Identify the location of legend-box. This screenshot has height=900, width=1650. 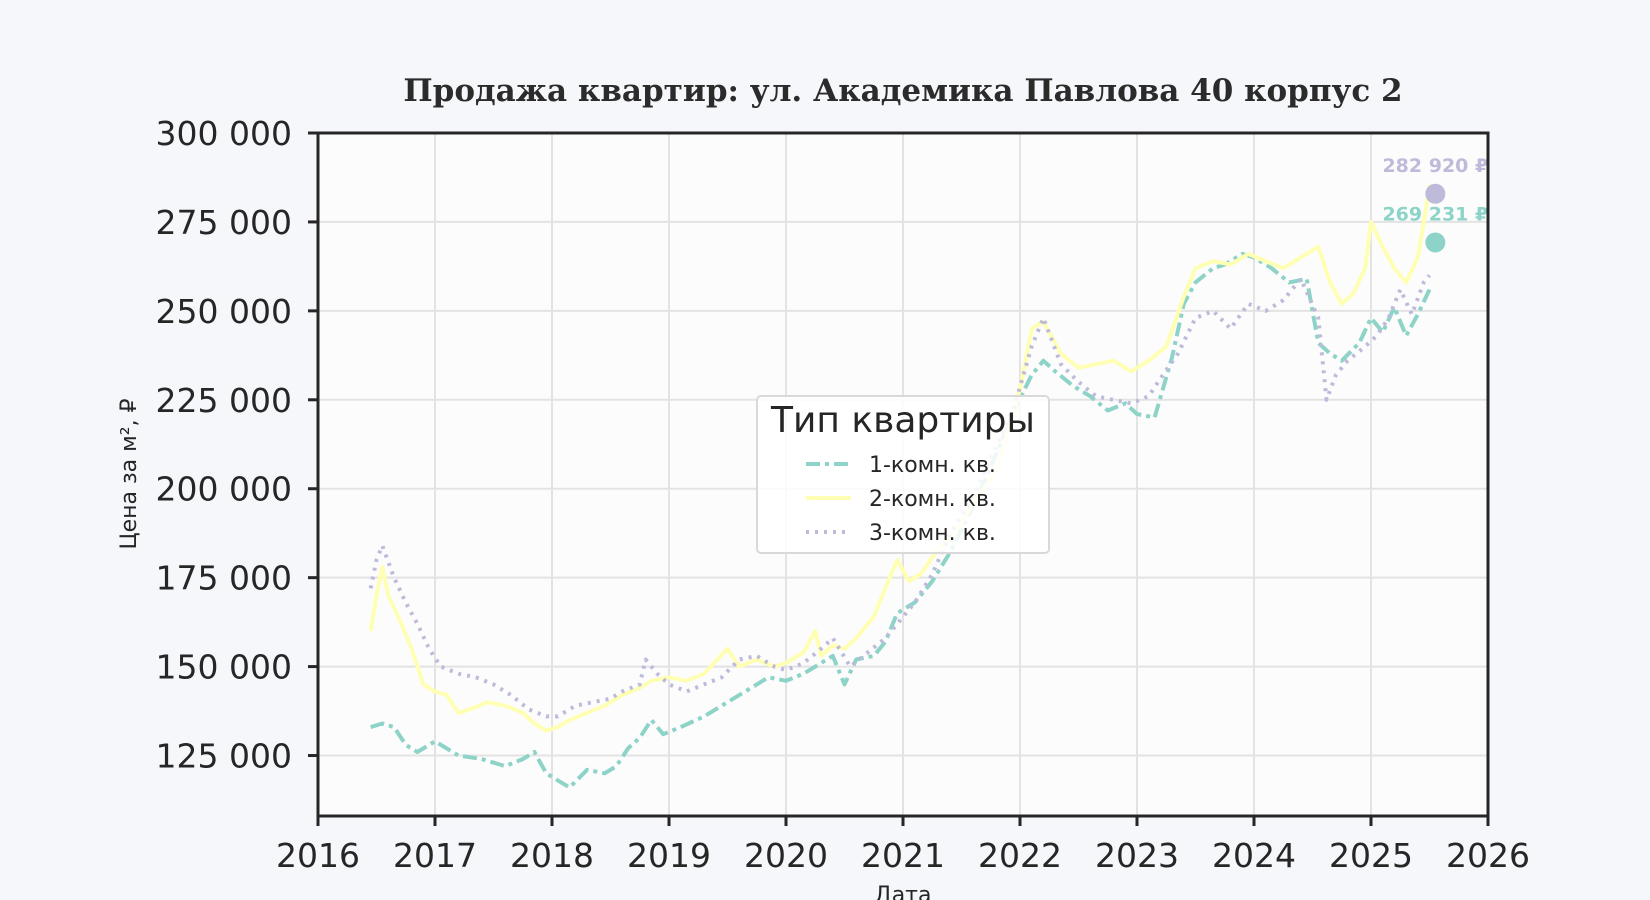
(903, 474).